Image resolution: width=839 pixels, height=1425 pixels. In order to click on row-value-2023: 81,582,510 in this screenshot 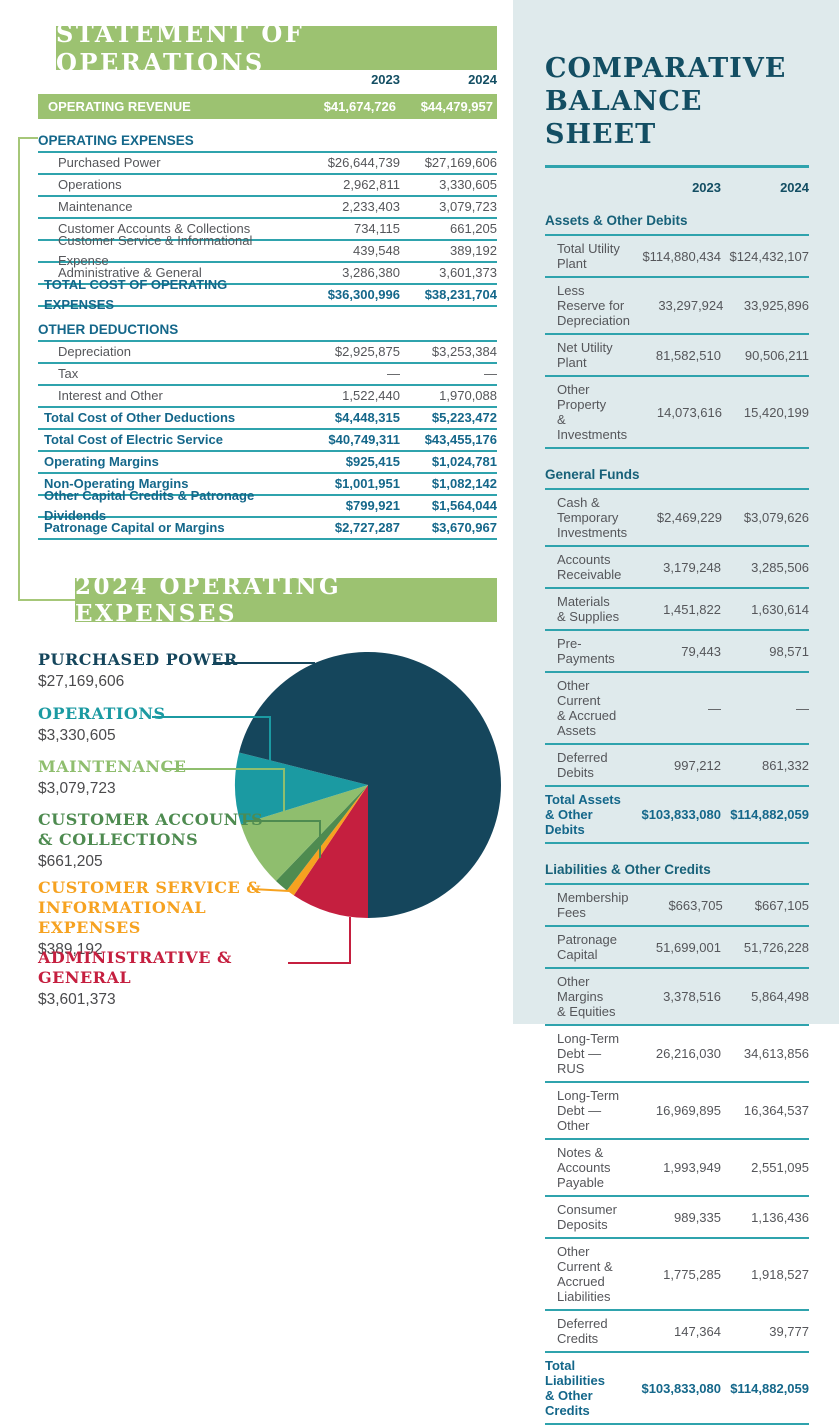, I will do `click(688, 355)`.